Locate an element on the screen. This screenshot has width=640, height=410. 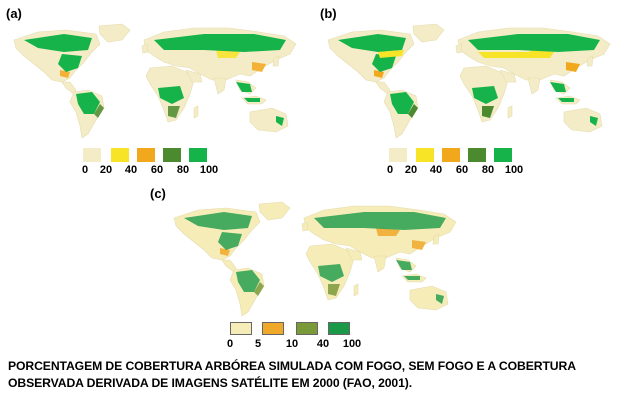
legend-tick: 5 is located at coordinates (258, 344).